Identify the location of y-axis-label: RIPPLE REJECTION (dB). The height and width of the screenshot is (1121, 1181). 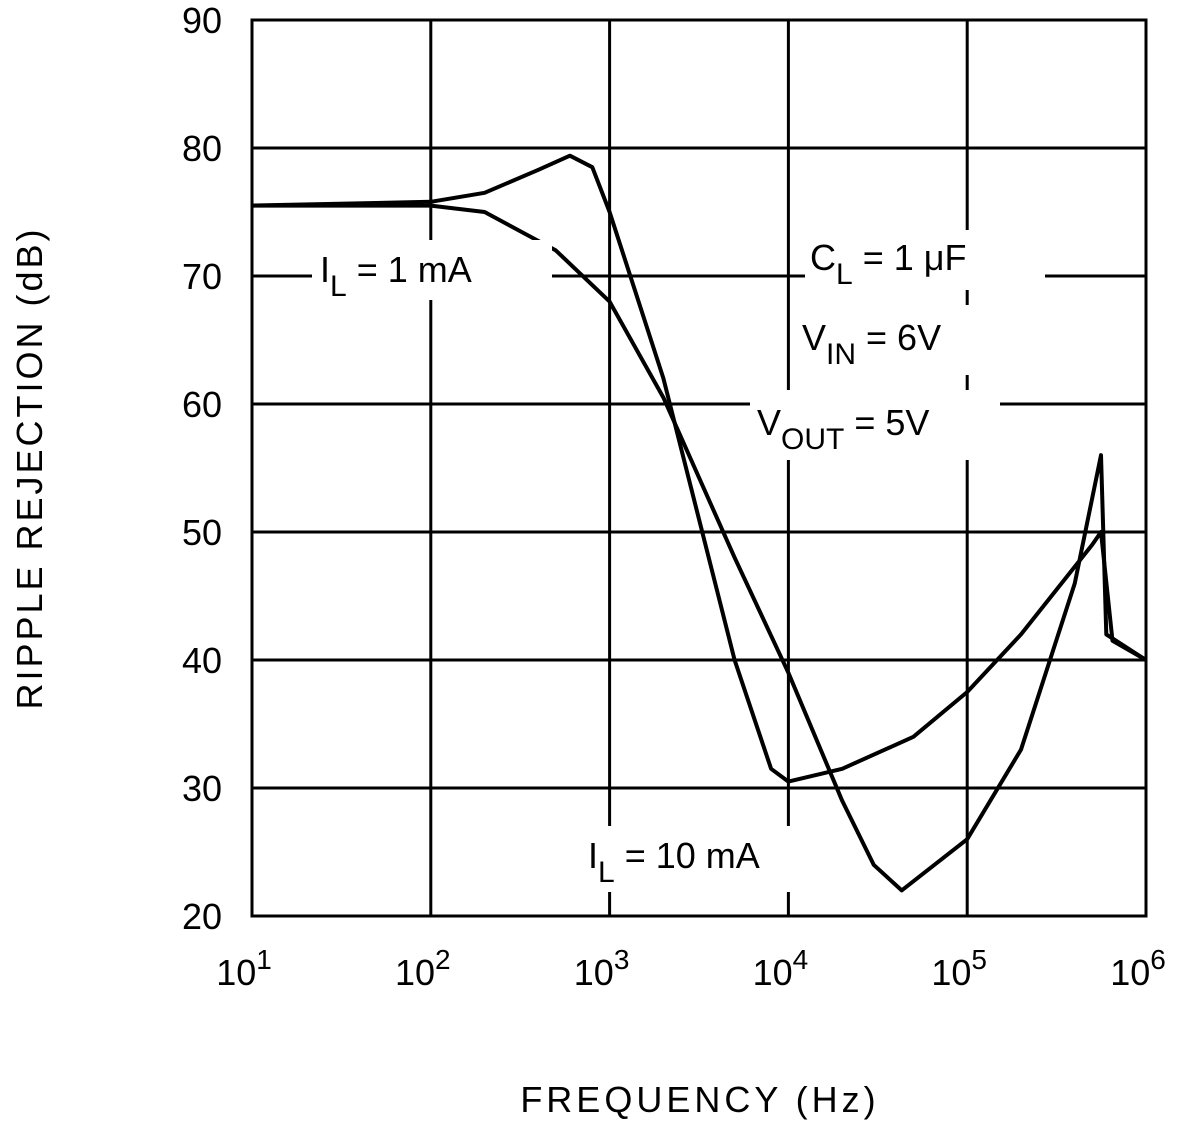
(29, 467).